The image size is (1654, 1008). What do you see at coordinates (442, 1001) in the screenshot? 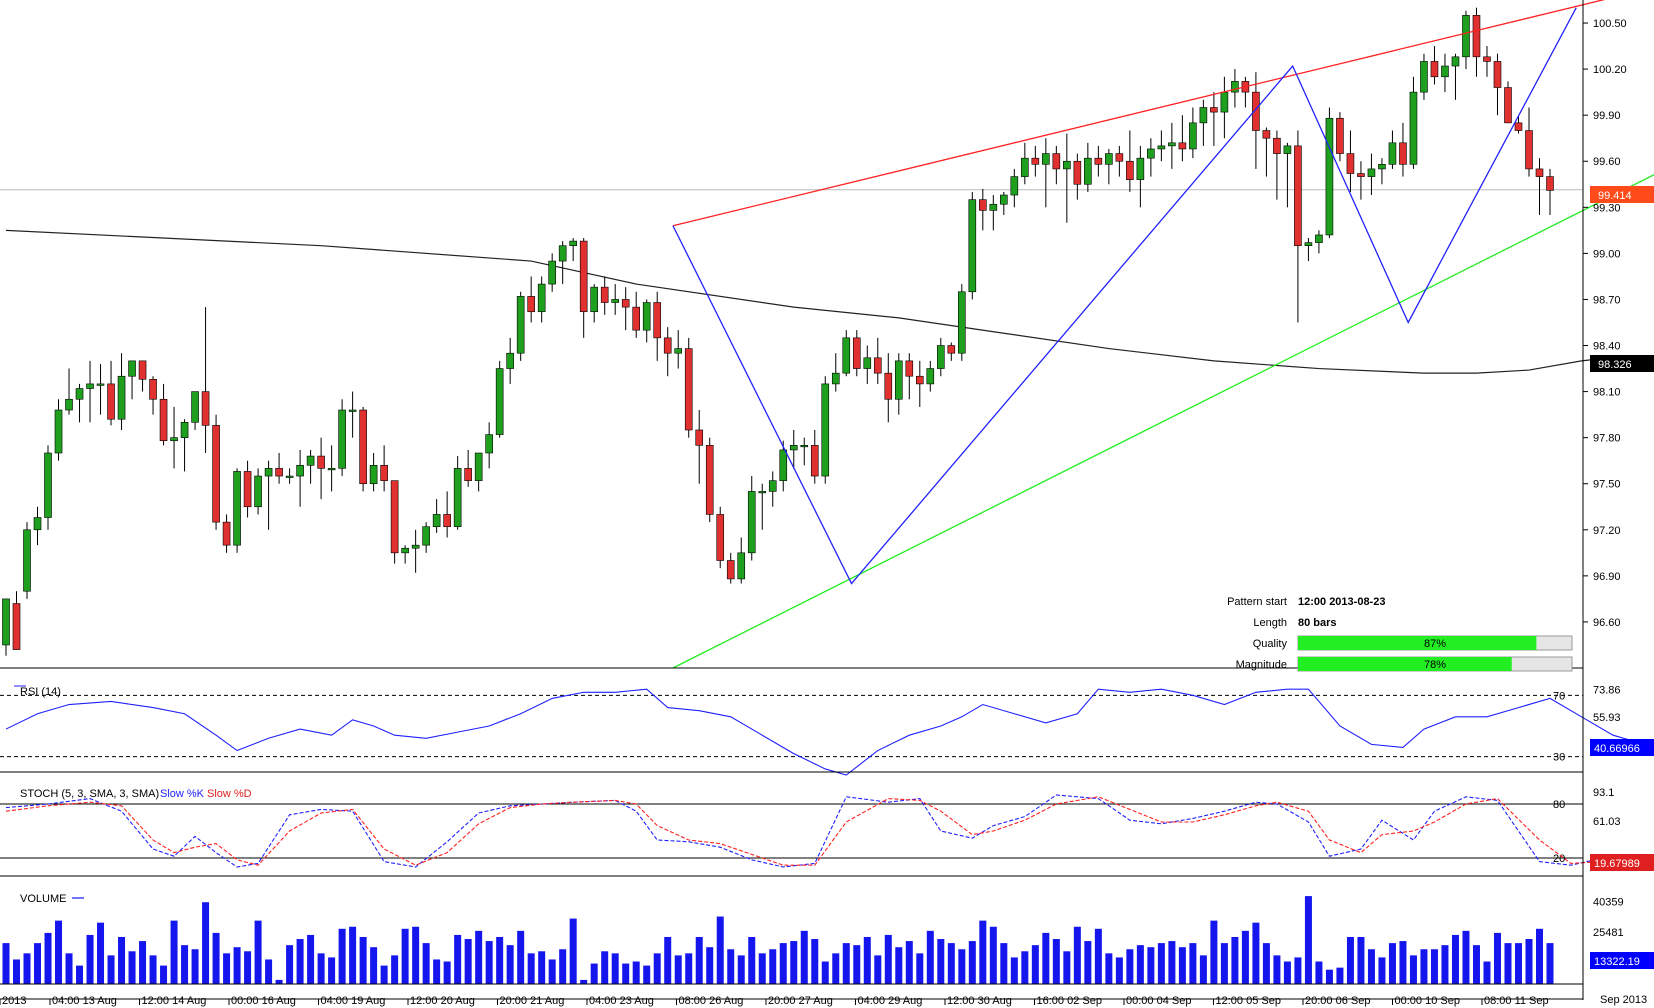
I see `x-tick-label: 12:00 20 Aug` at bounding box center [442, 1001].